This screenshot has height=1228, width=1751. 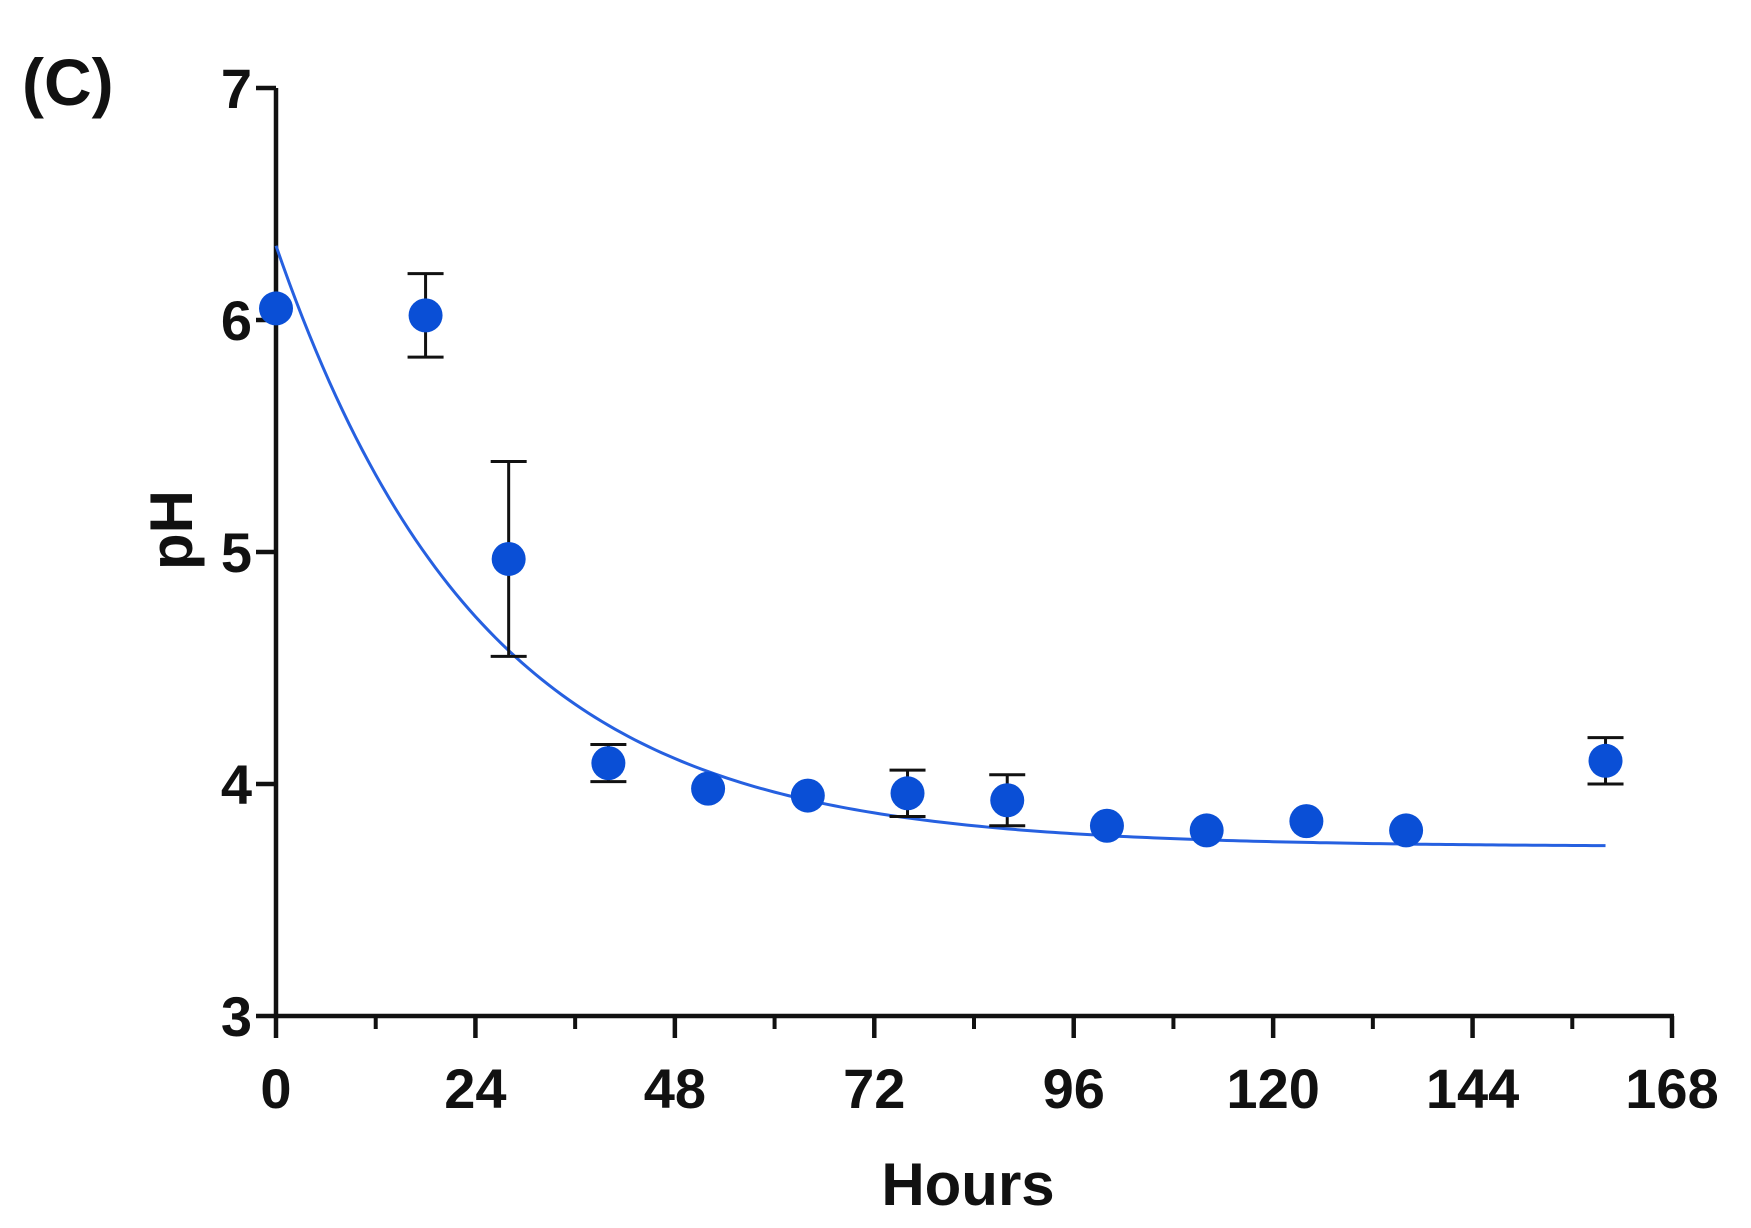 What do you see at coordinates (475, 1088) in the screenshot?
I see `x-tick-label: 24` at bounding box center [475, 1088].